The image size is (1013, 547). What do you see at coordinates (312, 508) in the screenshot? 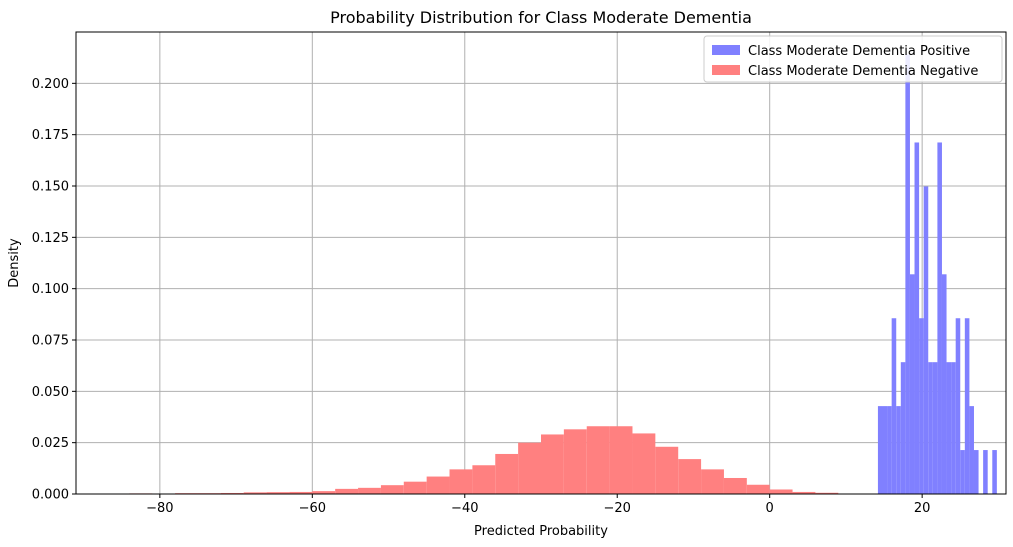
I see `x-tick-label-1: −60` at bounding box center [312, 508].